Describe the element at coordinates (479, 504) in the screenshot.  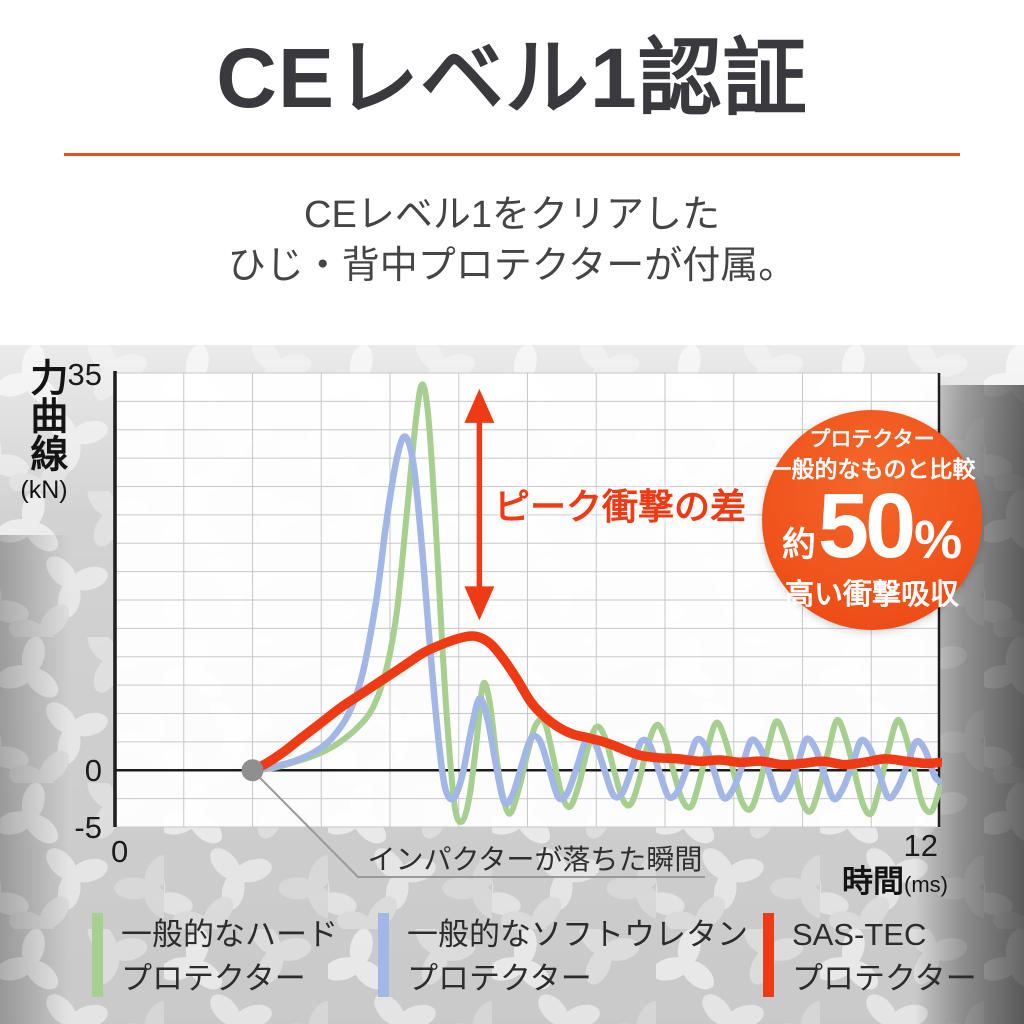
I see `peak-gap-arrow` at that location.